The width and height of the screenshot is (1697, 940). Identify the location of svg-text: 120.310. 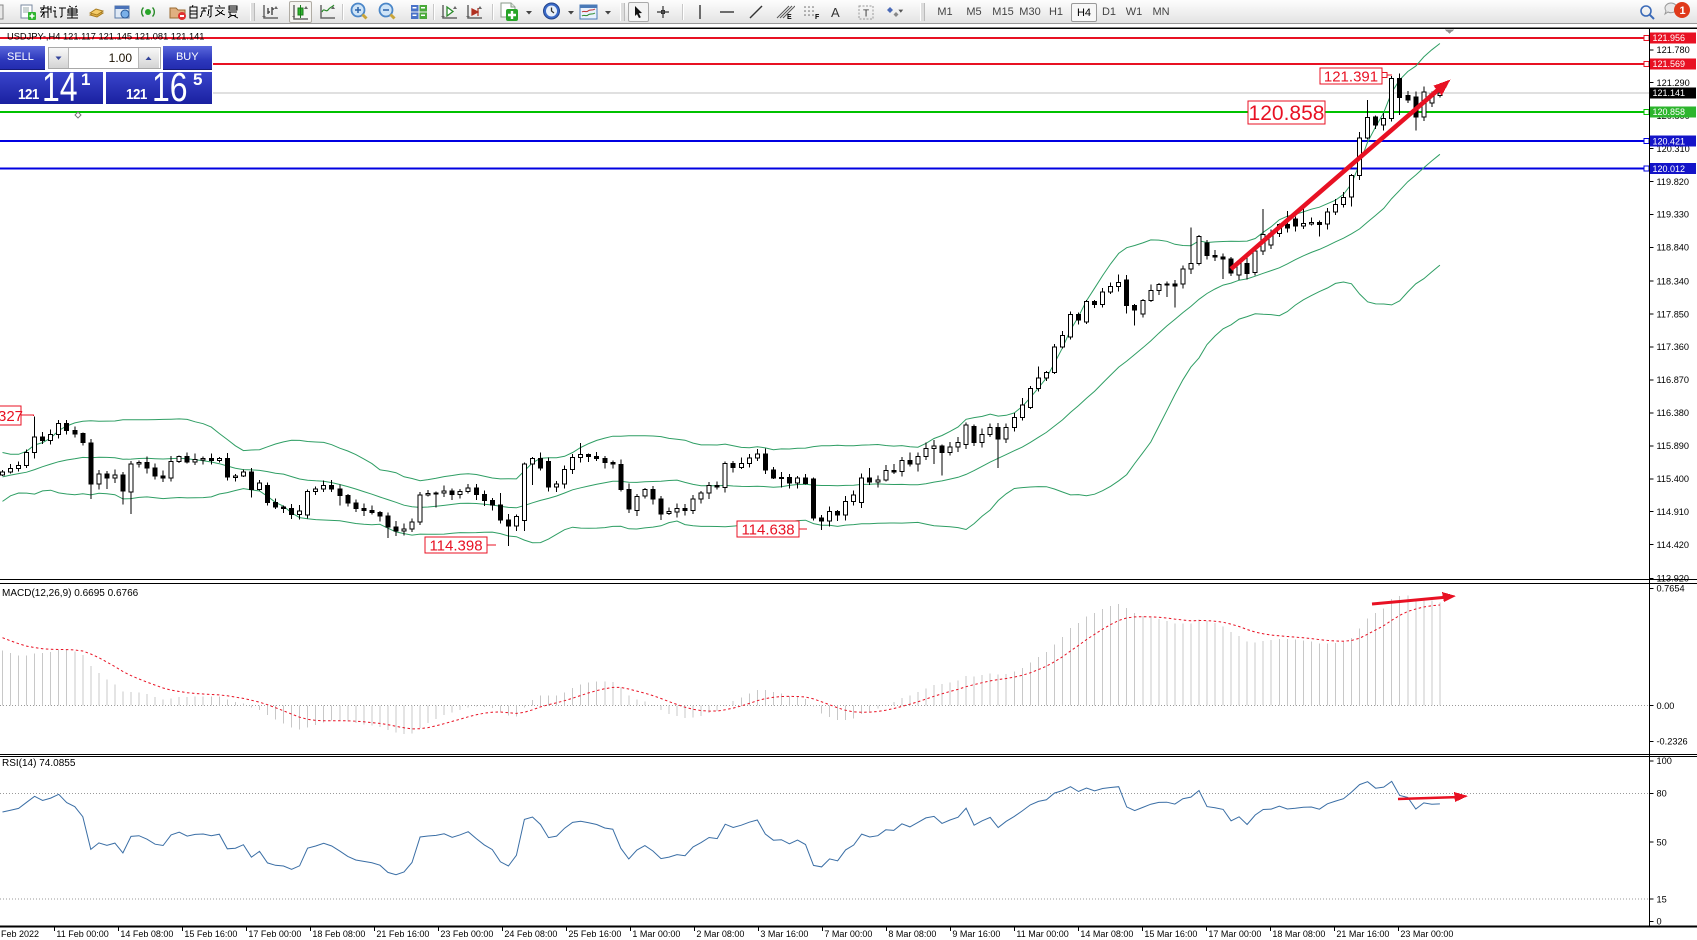
(1673, 149).